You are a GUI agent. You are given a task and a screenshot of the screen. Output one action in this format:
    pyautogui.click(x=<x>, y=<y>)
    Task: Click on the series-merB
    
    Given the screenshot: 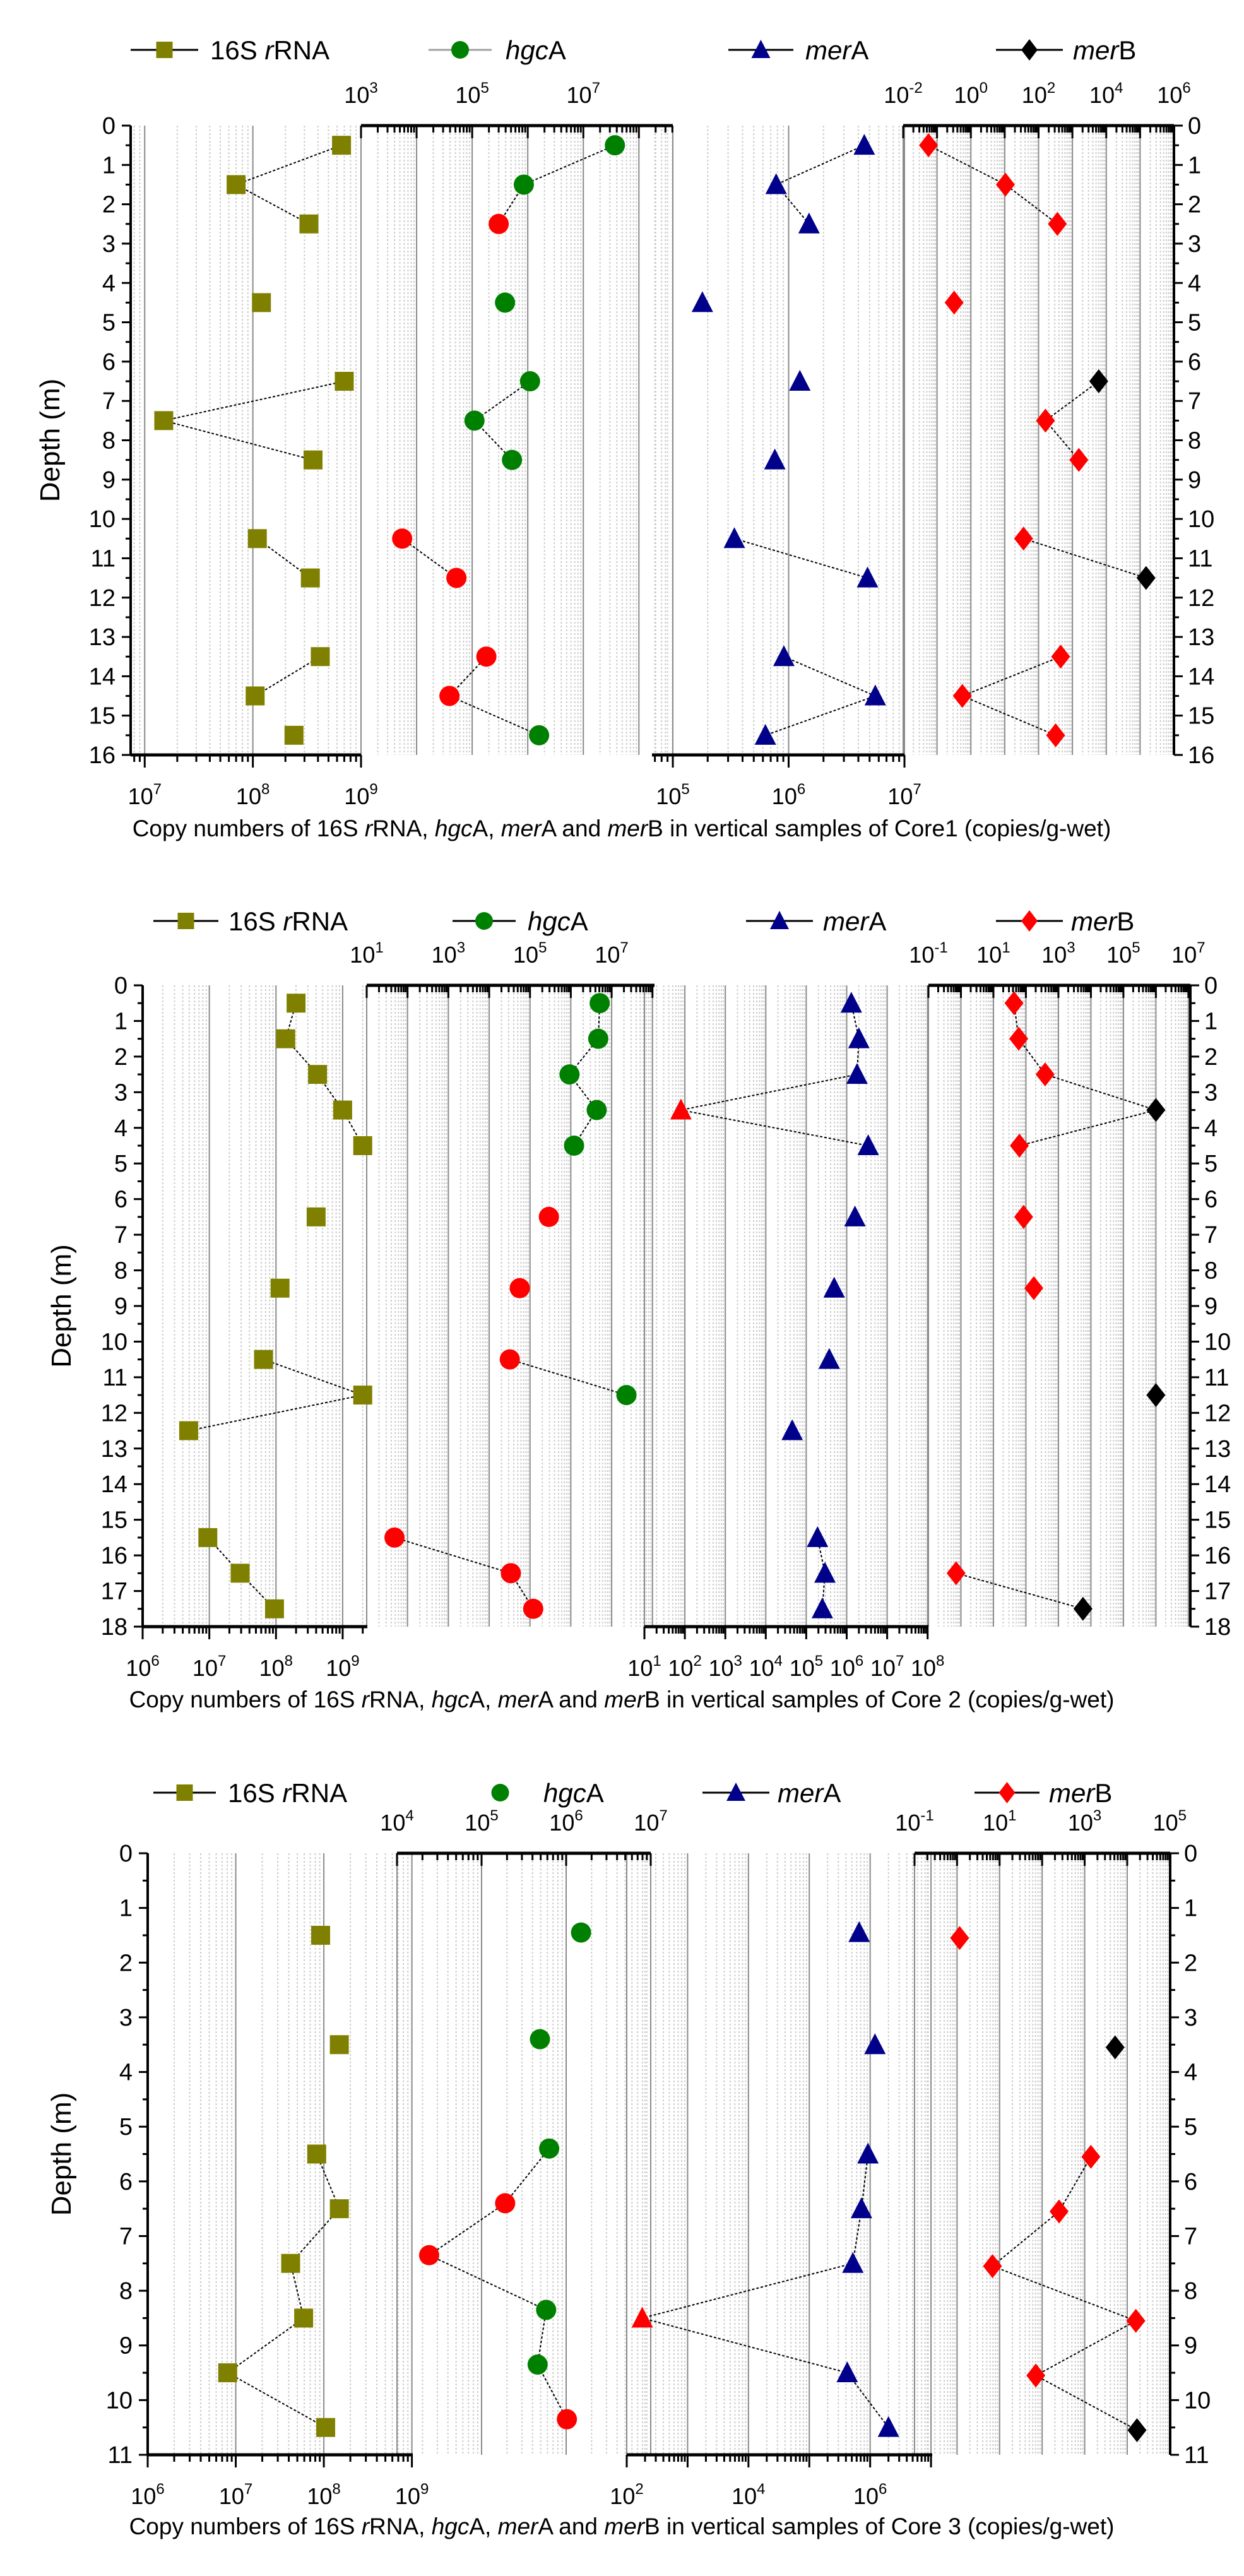 What is the action you would take?
    pyautogui.click(x=1048, y=2185)
    